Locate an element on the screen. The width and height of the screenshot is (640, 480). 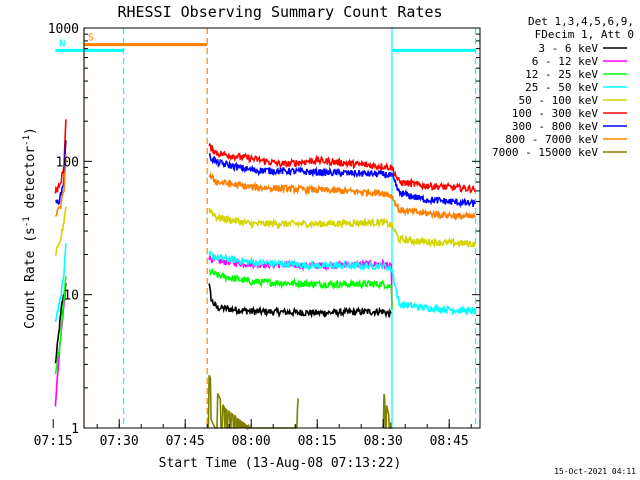
legend-label: 7000 - 15000 keV is located at coordinates (545, 152).